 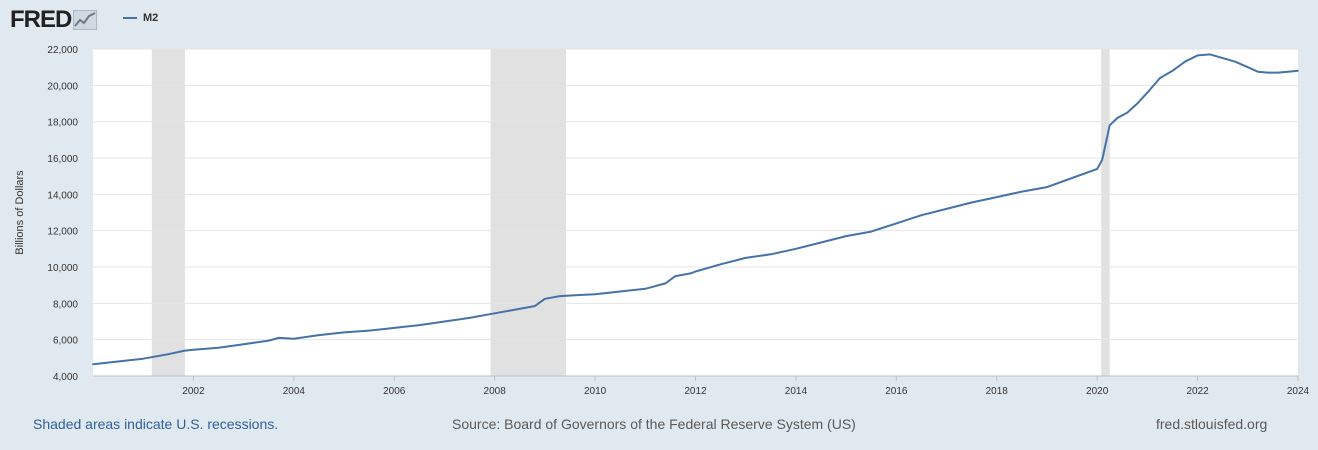 What do you see at coordinates (62, 159) in the screenshot?
I see `y-tick-label: 16,000` at bounding box center [62, 159].